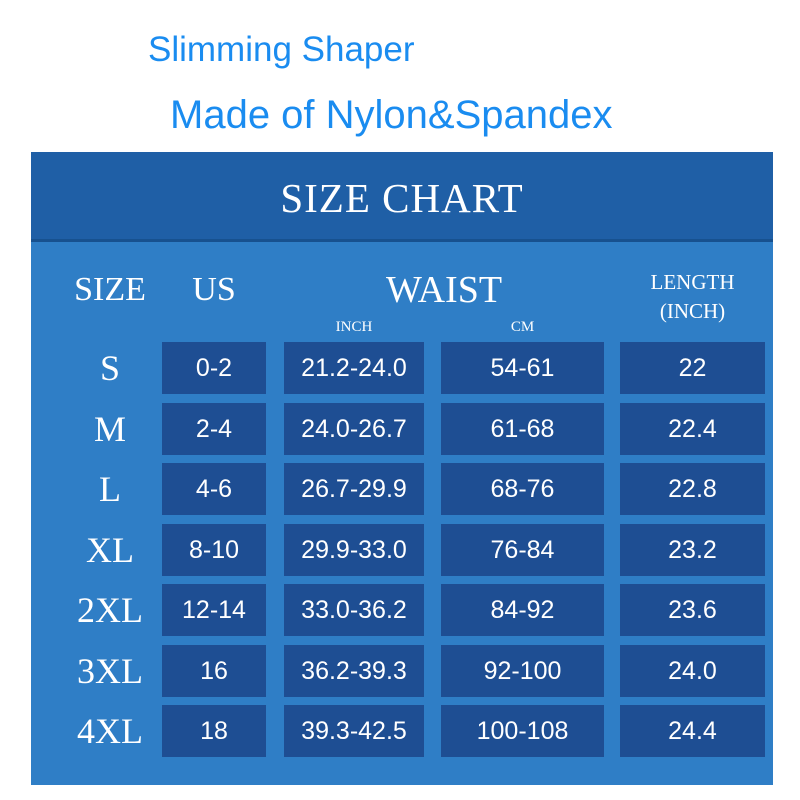  Describe the element at coordinates (354, 610) in the screenshot. I see `waist-inch-cell: 33.0-36.2` at that location.